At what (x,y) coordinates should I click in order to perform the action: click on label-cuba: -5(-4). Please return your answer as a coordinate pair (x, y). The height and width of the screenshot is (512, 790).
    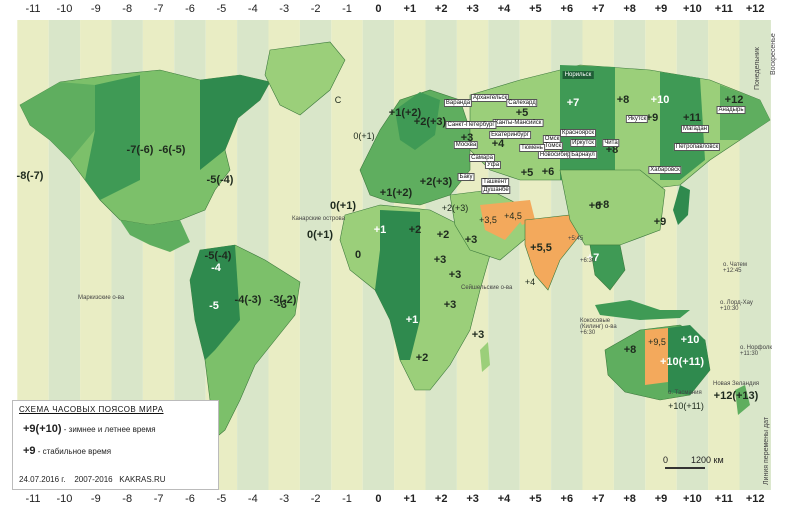
    Looking at the image, I should click on (218, 256).